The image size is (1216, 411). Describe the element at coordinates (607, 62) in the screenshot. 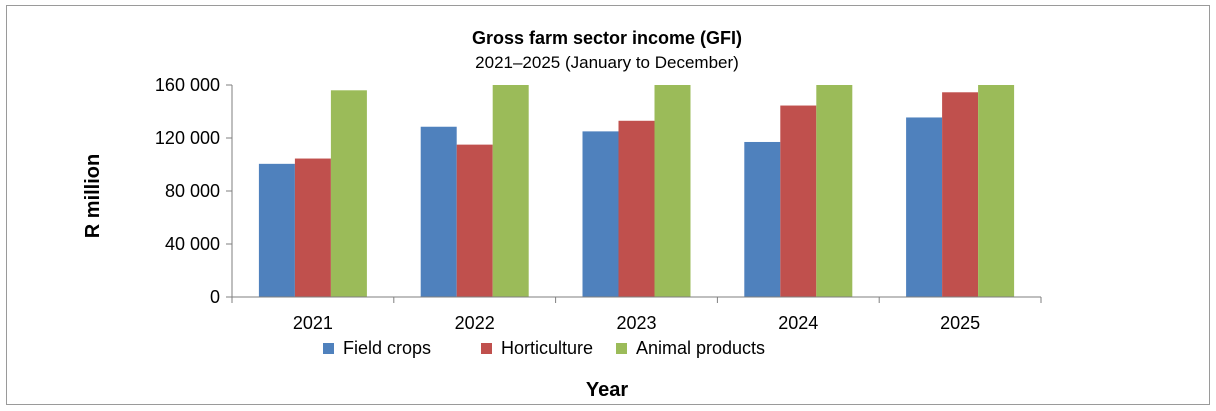

I see `chart-subtitle: 2021–2025 (January to December)` at that location.